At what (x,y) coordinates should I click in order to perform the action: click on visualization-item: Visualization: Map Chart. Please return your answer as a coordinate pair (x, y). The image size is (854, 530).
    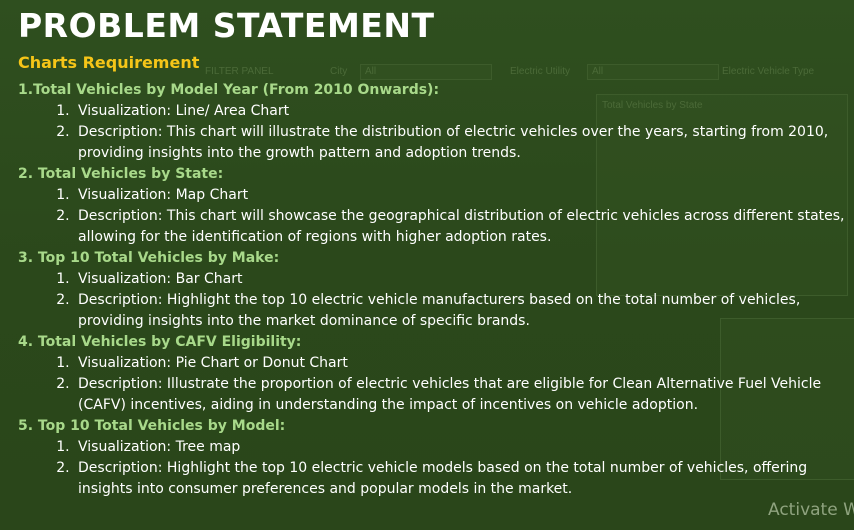
    Looking at the image, I should click on (460, 195).